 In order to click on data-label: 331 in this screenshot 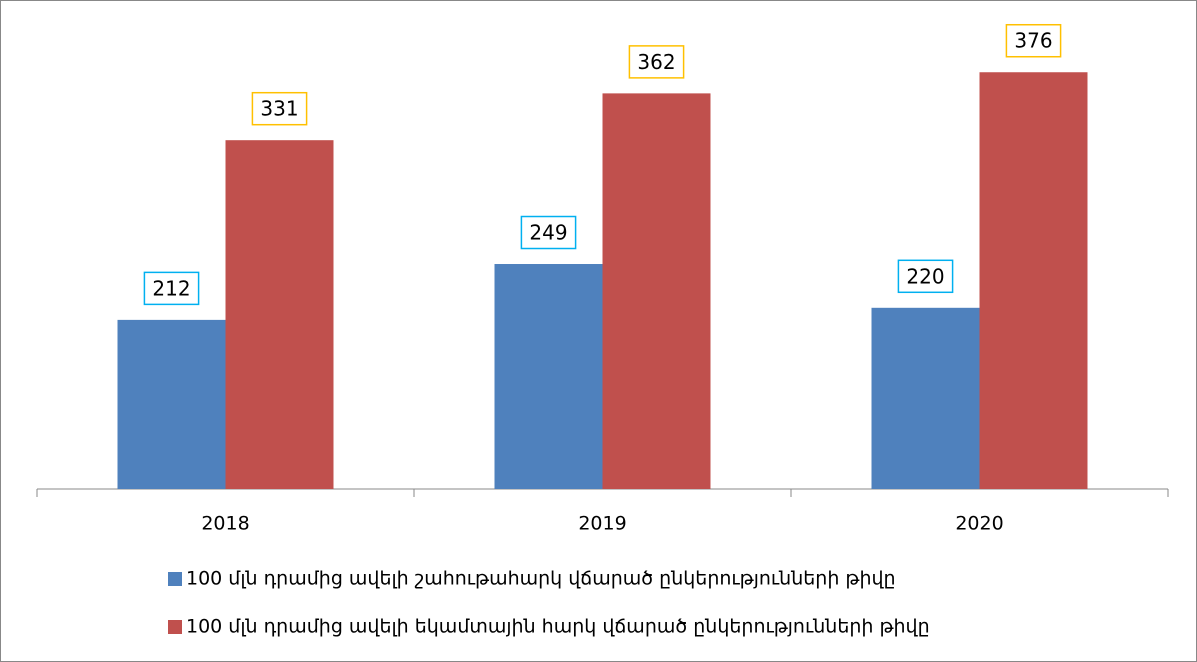, I will do `click(279, 109)`.